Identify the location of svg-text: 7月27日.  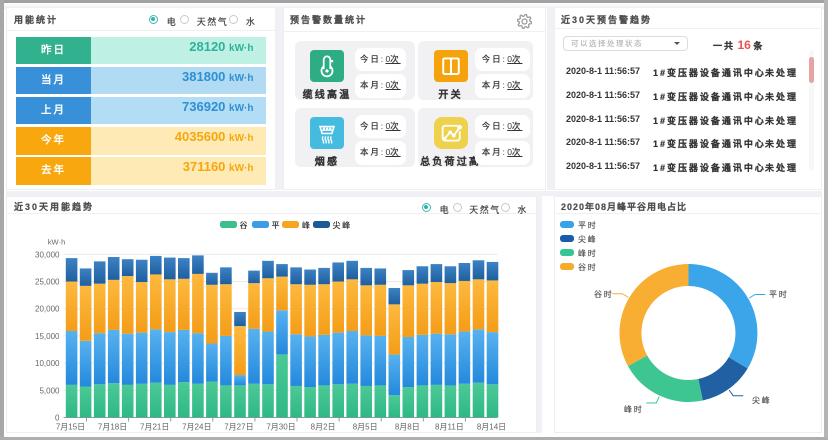
(238, 427).